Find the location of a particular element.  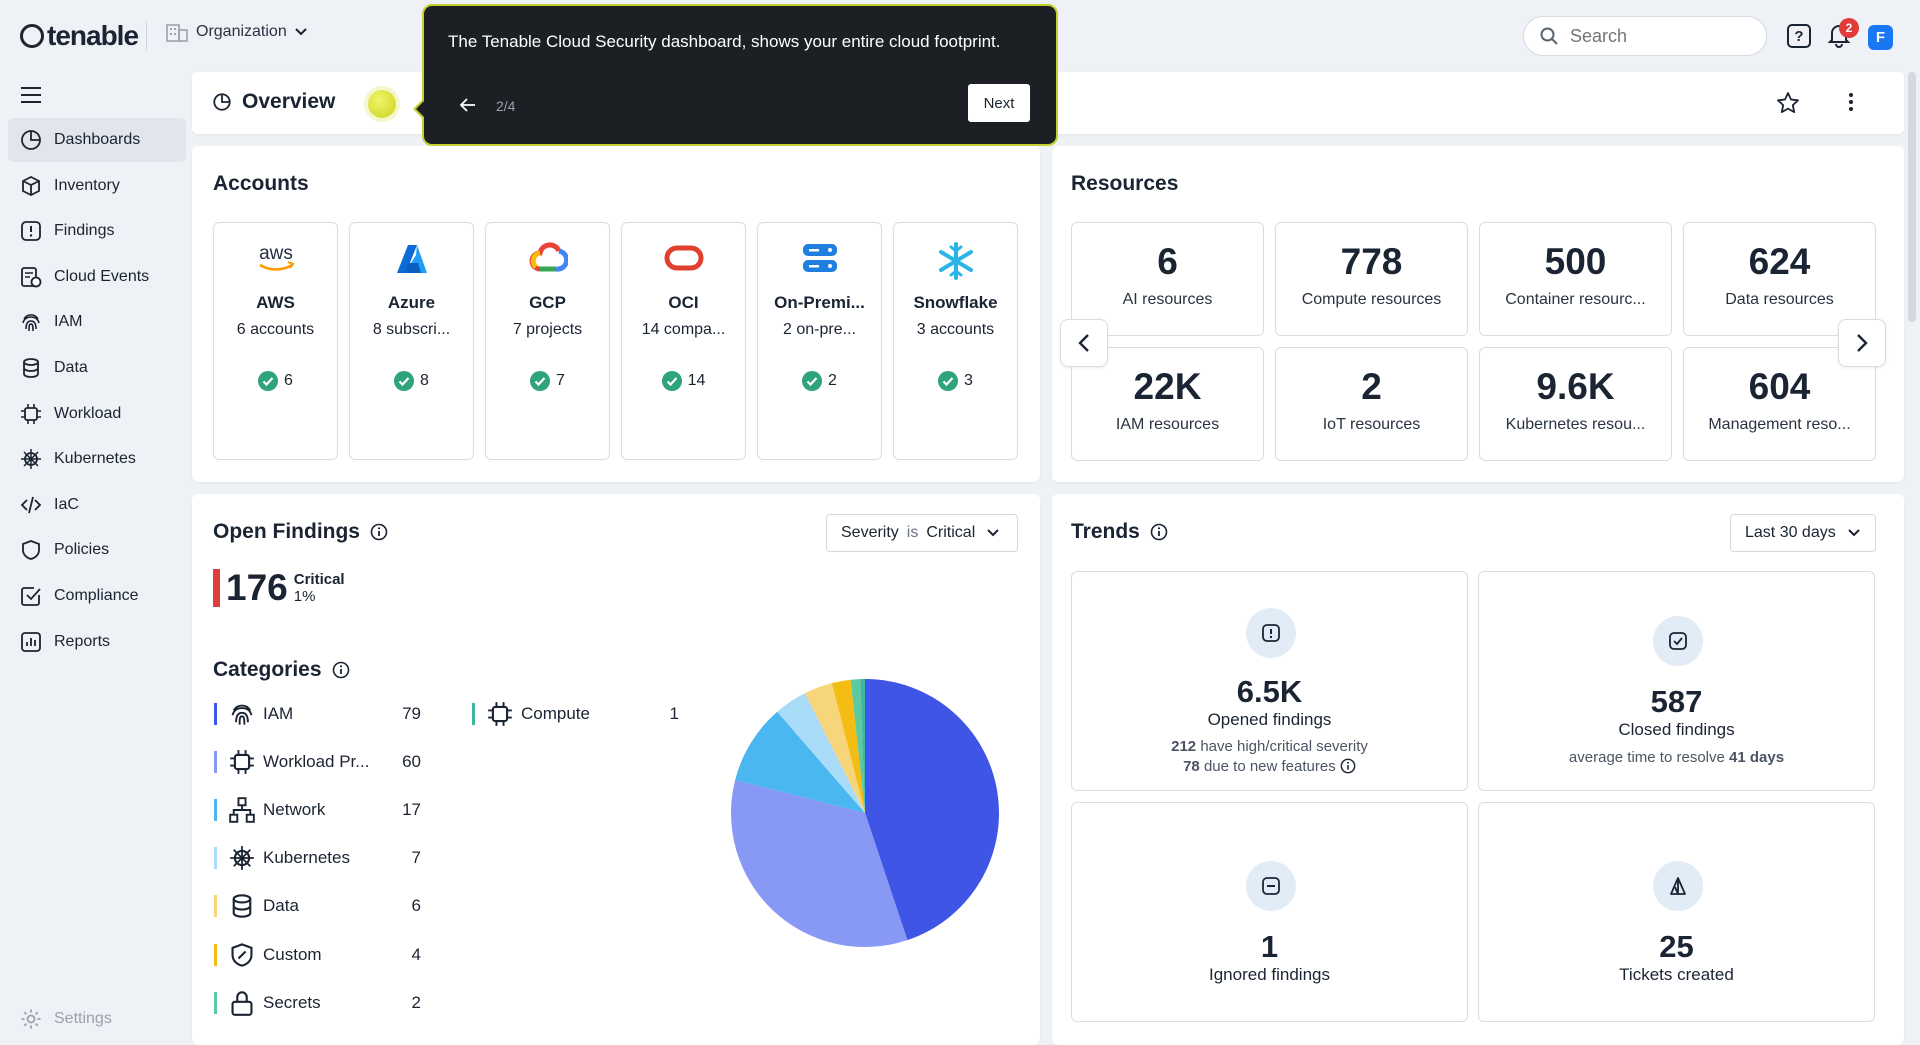

category-label: Data is located at coordinates (281, 905).